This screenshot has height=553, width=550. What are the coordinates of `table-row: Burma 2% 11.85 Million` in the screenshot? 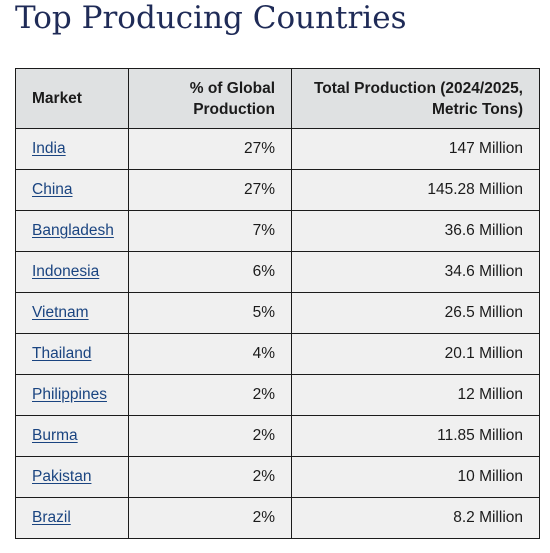 It's located at (277, 436).